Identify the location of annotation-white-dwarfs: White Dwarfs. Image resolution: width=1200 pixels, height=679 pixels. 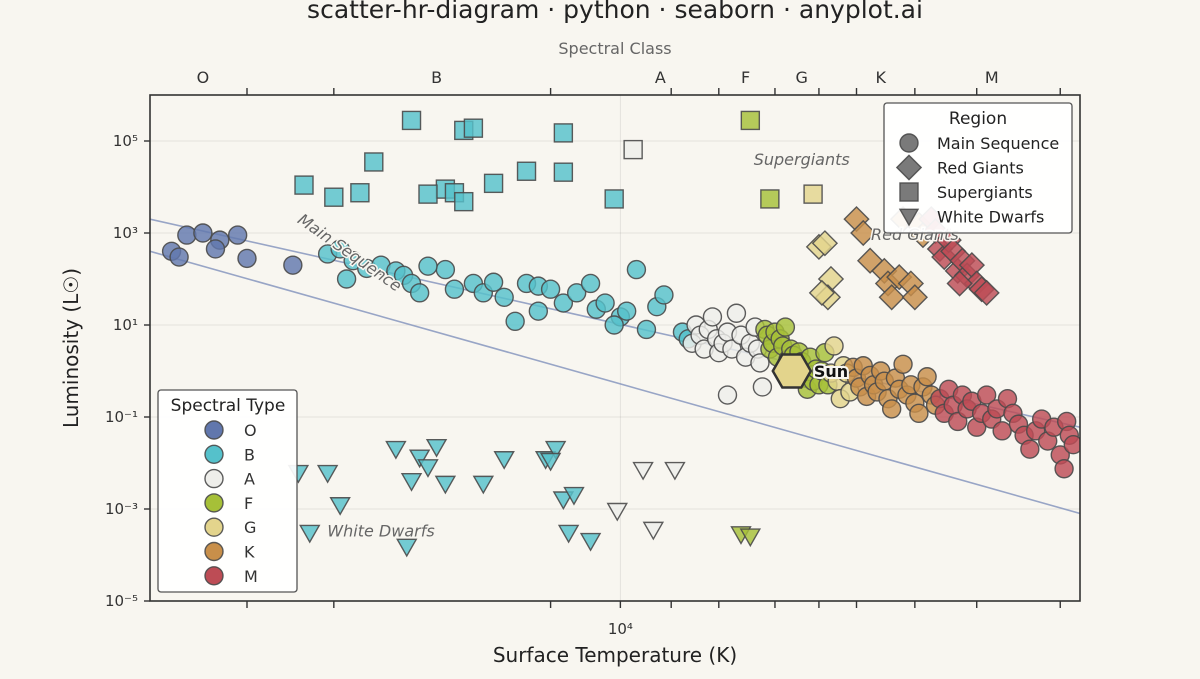
(380, 531).